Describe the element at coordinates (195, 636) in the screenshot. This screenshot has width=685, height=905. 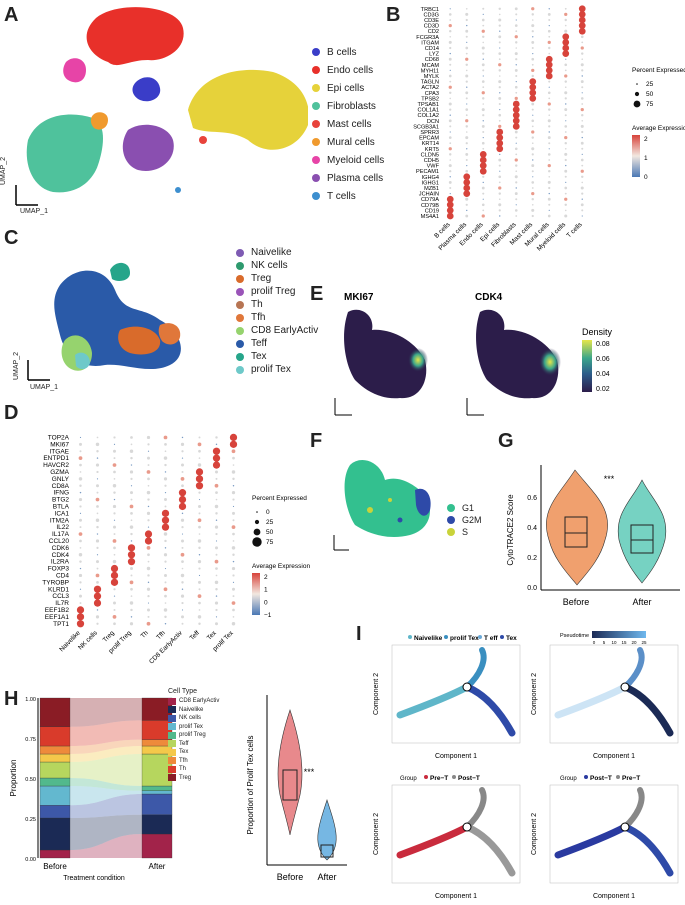
I see `cell-label: Teff` at that location.